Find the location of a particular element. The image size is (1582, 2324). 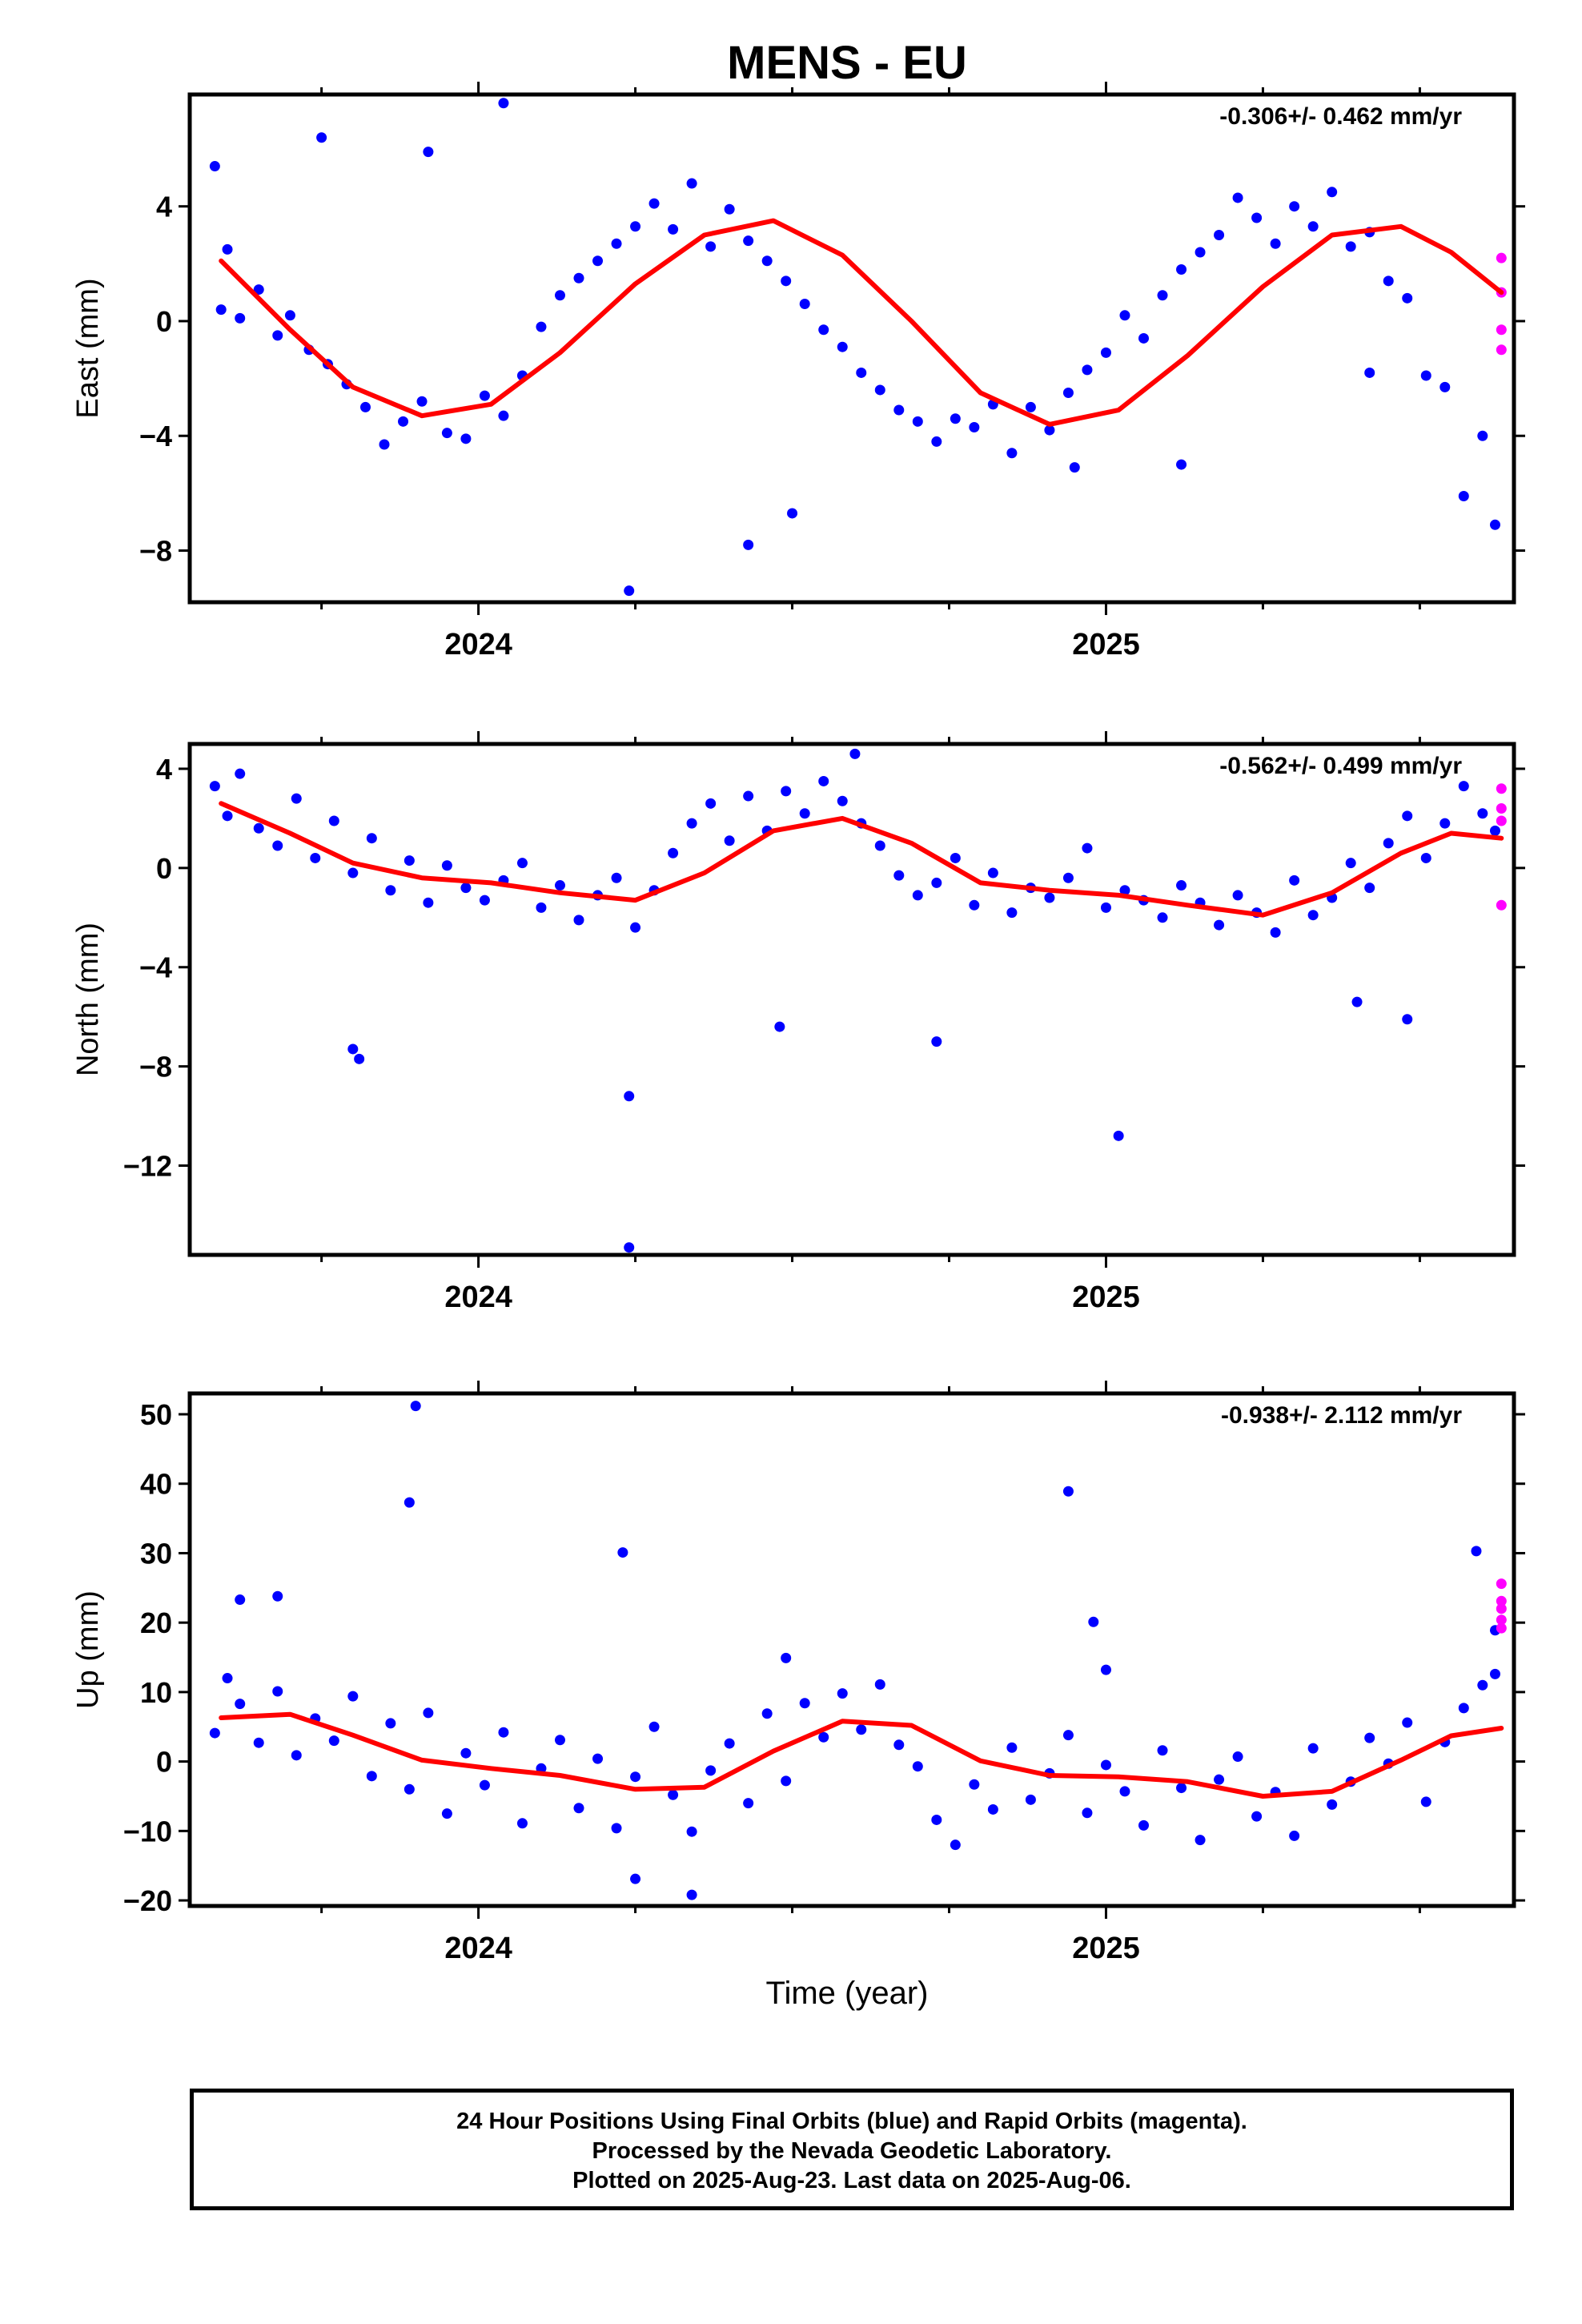

chart-title: MENS - EU is located at coordinates (847, 63).